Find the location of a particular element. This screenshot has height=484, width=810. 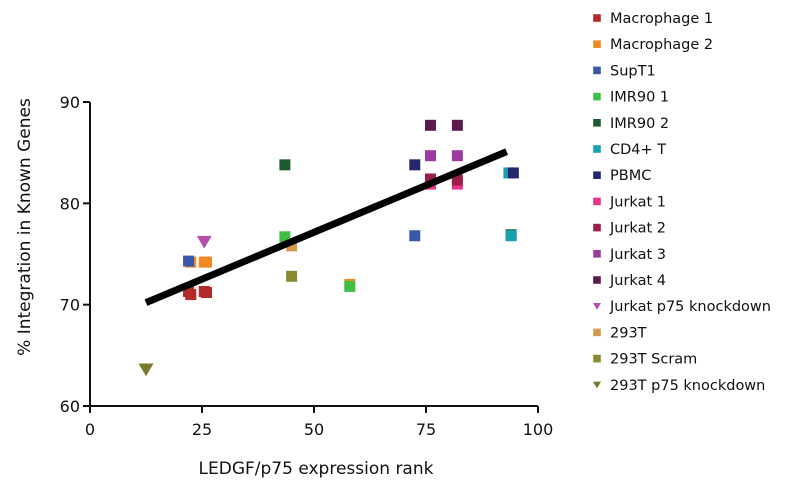

x-tick-label: 50 is located at coordinates (314, 429).